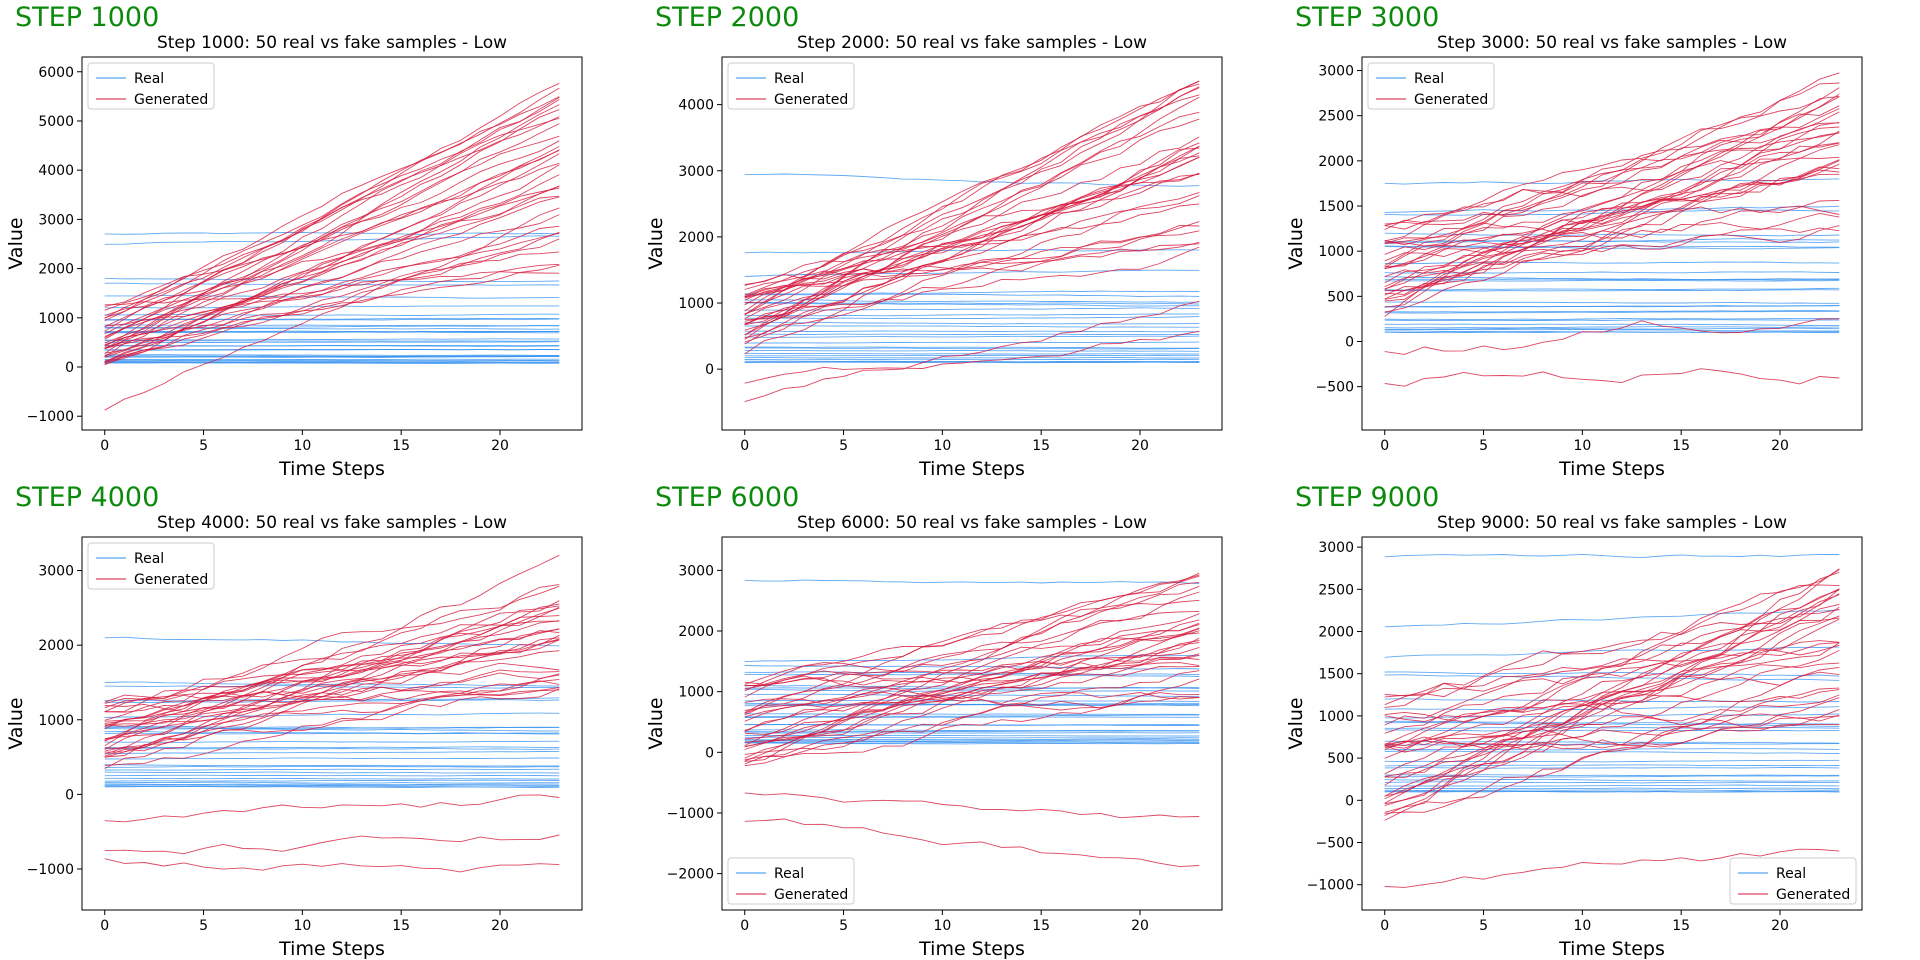 Image resolution: width=1920 pixels, height=960 pixels. I want to click on y-tick-label: 2500, so click(1336, 117).